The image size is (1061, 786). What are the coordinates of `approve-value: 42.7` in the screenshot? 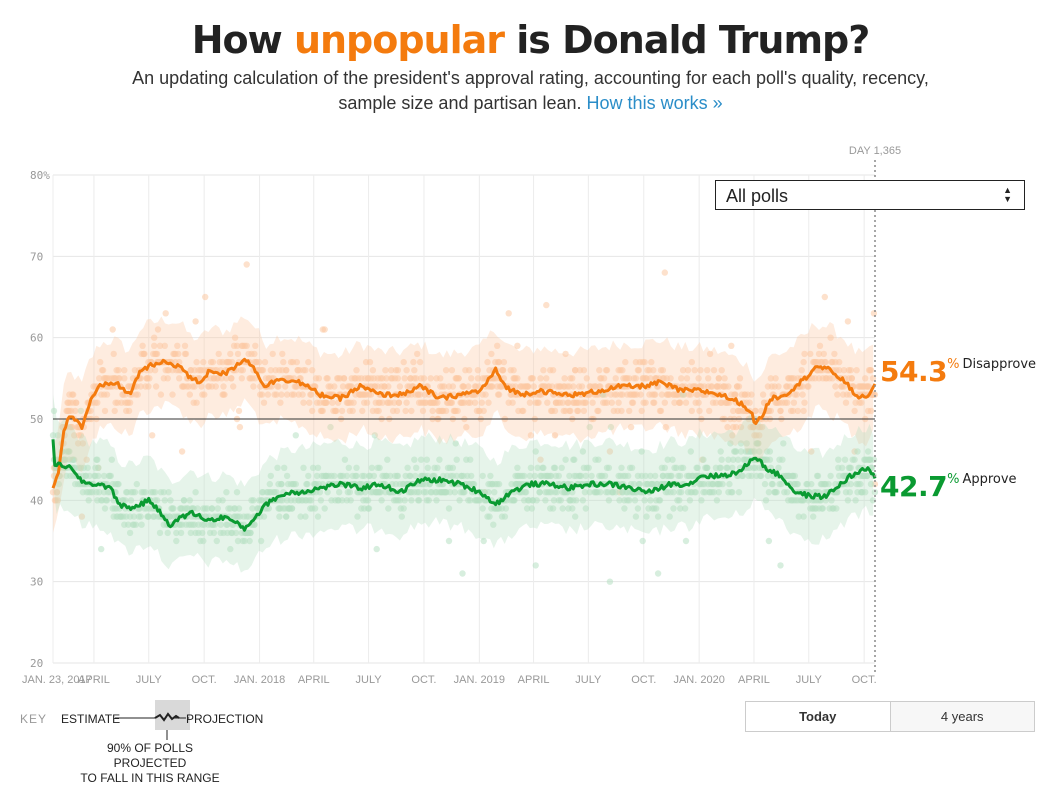 It's located at (914, 486).